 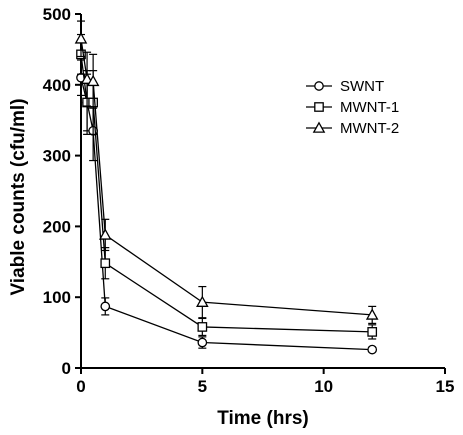 I want to click on y-tick-label: 100, so click(x=57, y=297).